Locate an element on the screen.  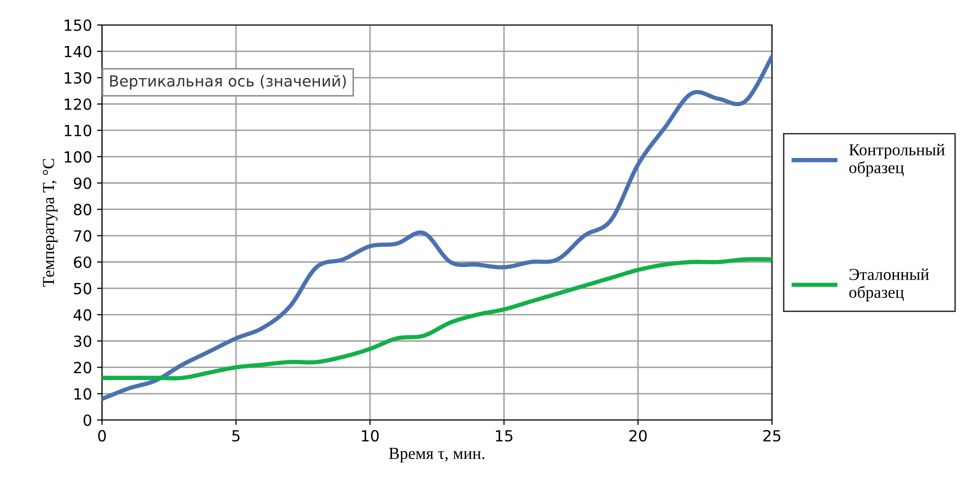
x-tick-label: 5 is located at coordinates (236, 436).